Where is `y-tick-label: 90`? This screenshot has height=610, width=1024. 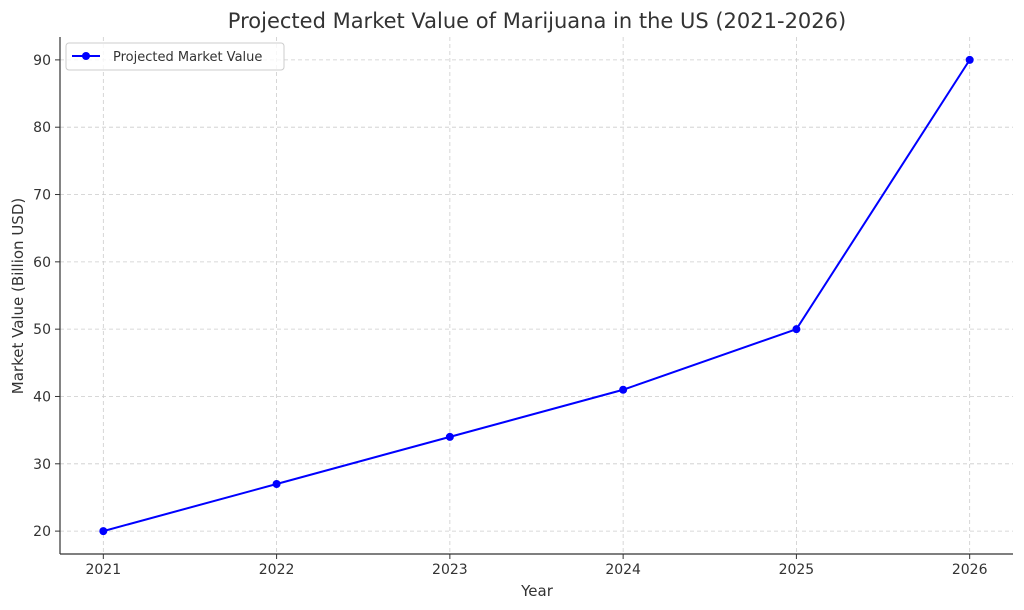 y-tick-label: 90 is located at coordinates (42, 61).